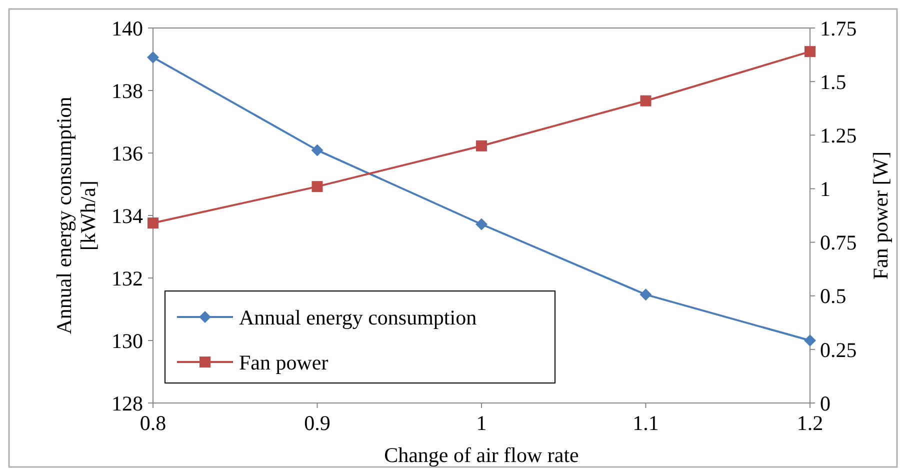 This screenshot has width=906, height=476. I want to click on y-axis-title: Annual energy consumption [kWh/a], so click(76, 215).